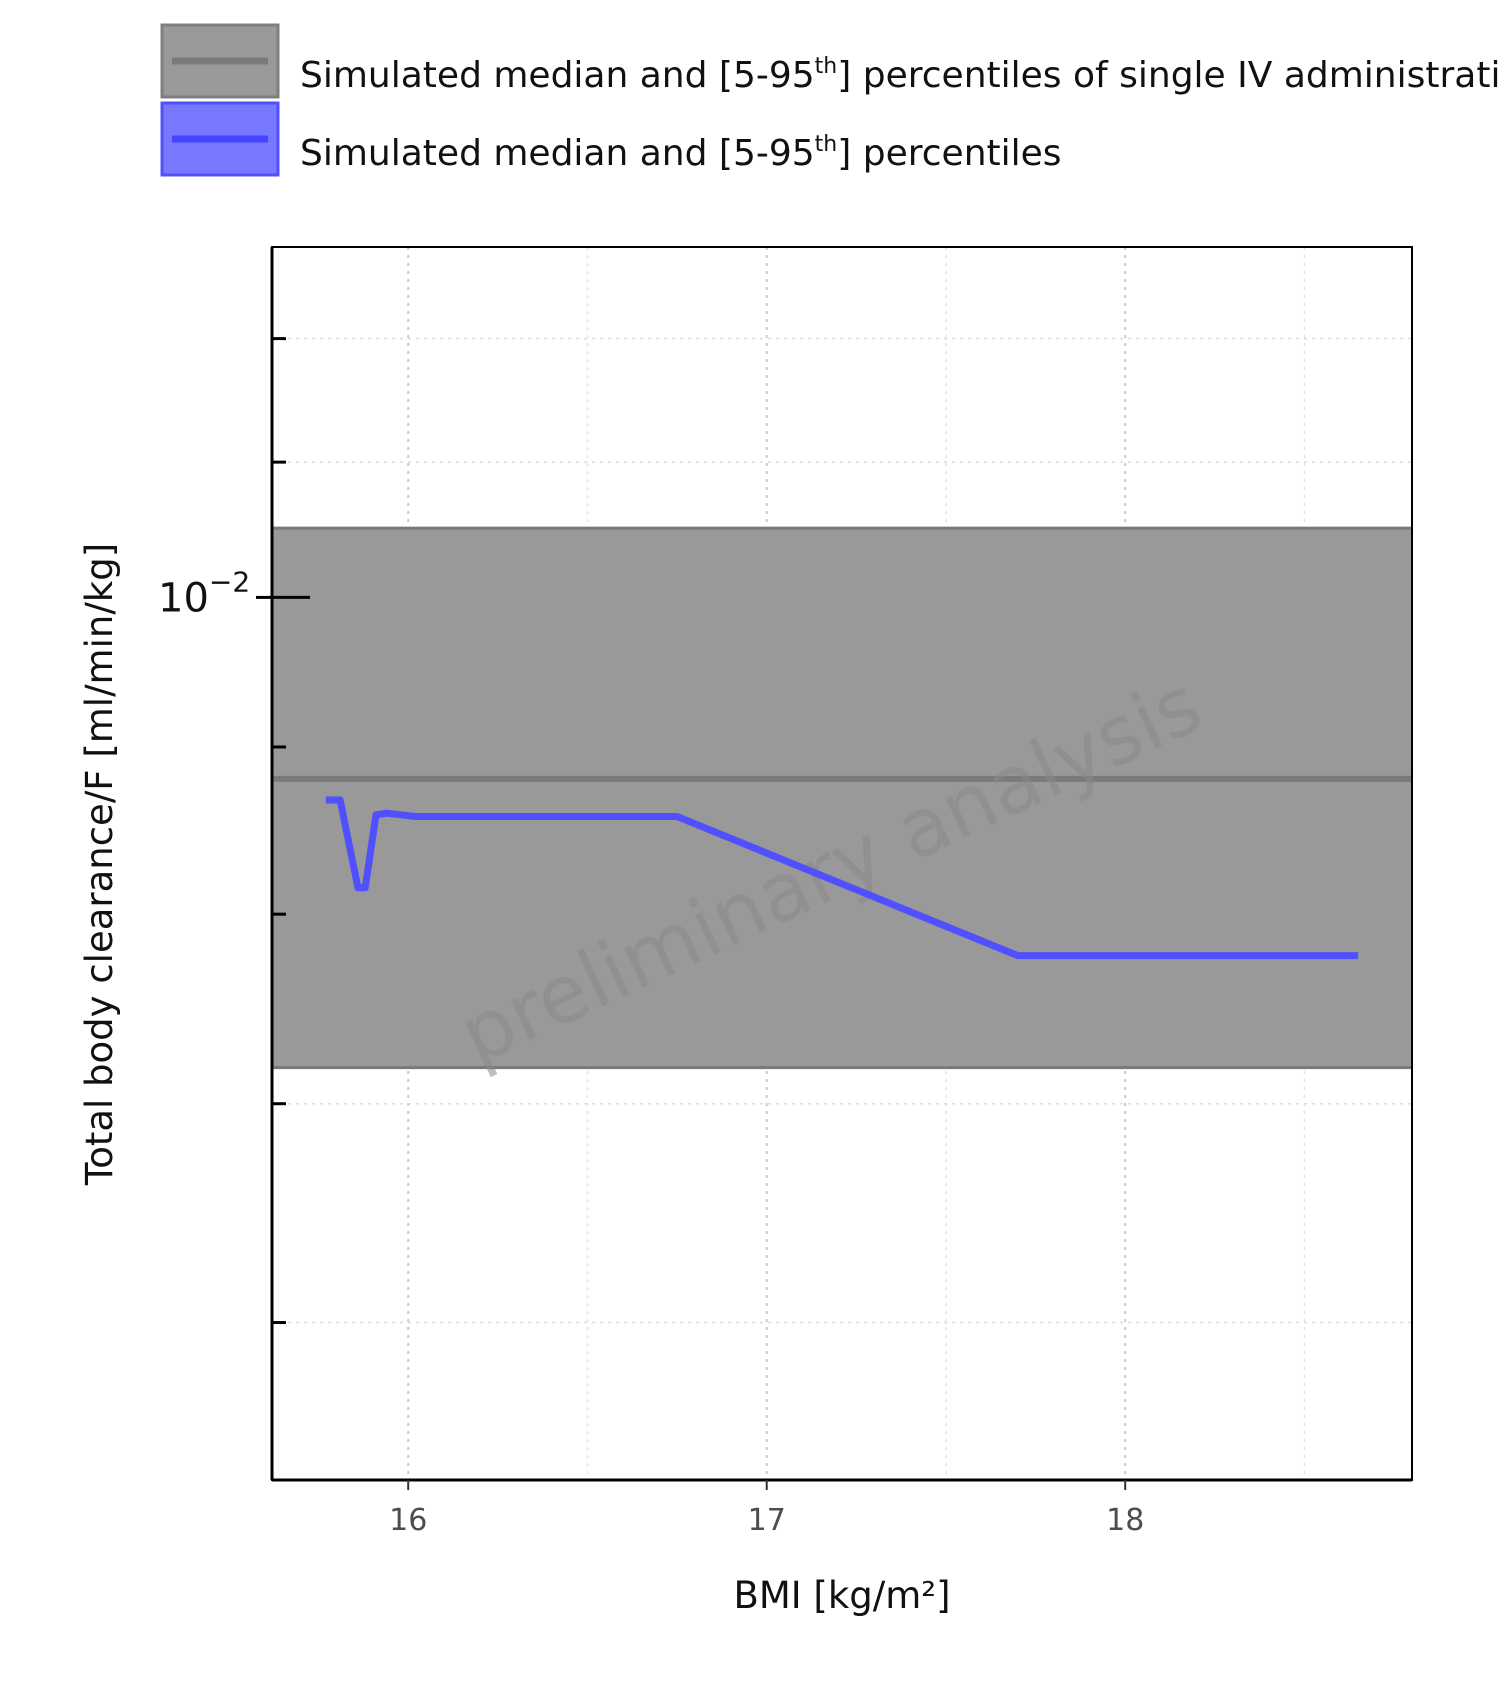 This screenshot has width=1500, height=1703. I want to click on legend-label-simulated-rest: ] percentiles, so click(949, 153).